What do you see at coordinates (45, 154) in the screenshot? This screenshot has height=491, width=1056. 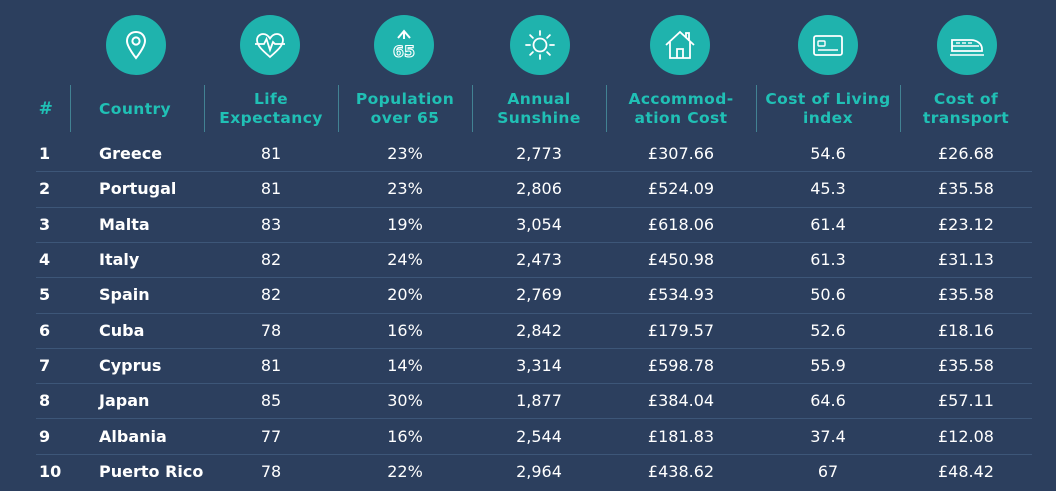 I see `cell-rank: 1` at bounding box center [45, 154].